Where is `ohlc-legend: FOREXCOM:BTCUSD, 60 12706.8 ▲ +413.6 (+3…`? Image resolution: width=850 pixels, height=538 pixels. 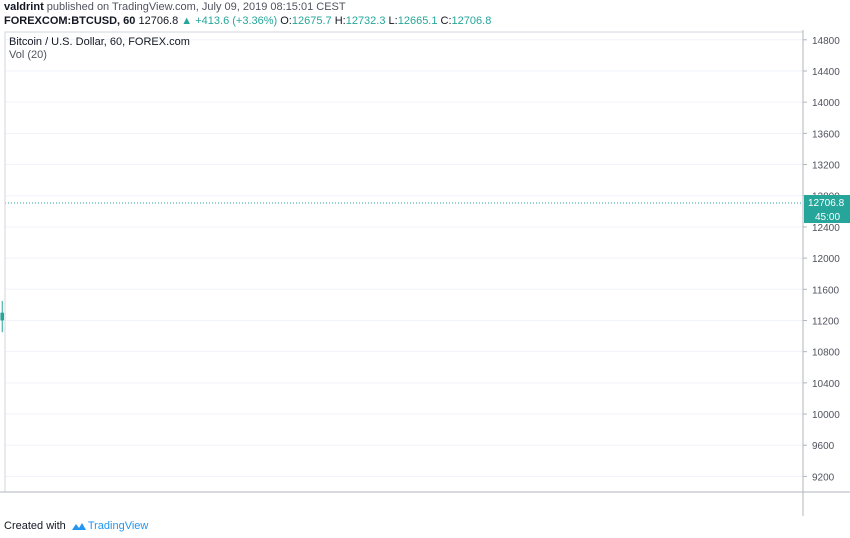
ohlc-legend: FOREXCOM:BTCUSD, 60 12706.8 ▲ +413.6 (+3… is located at coordinates (247, 21).